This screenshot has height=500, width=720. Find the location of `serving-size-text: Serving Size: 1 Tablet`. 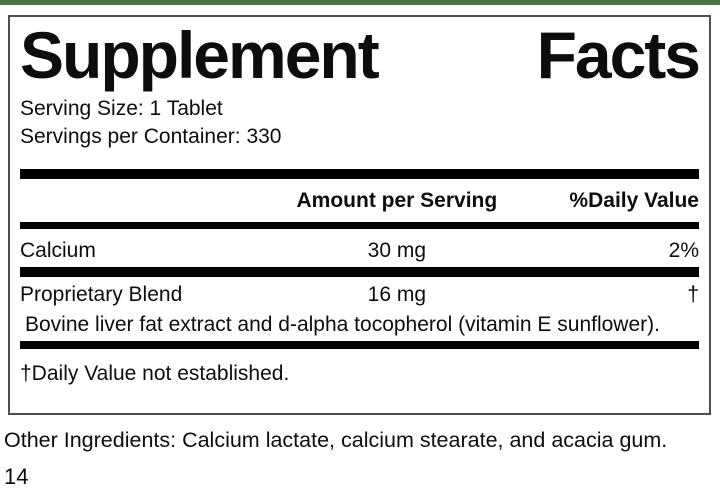

serving-size-text: Serving Size: 1 Tablet is located at coordinates (121, 108).